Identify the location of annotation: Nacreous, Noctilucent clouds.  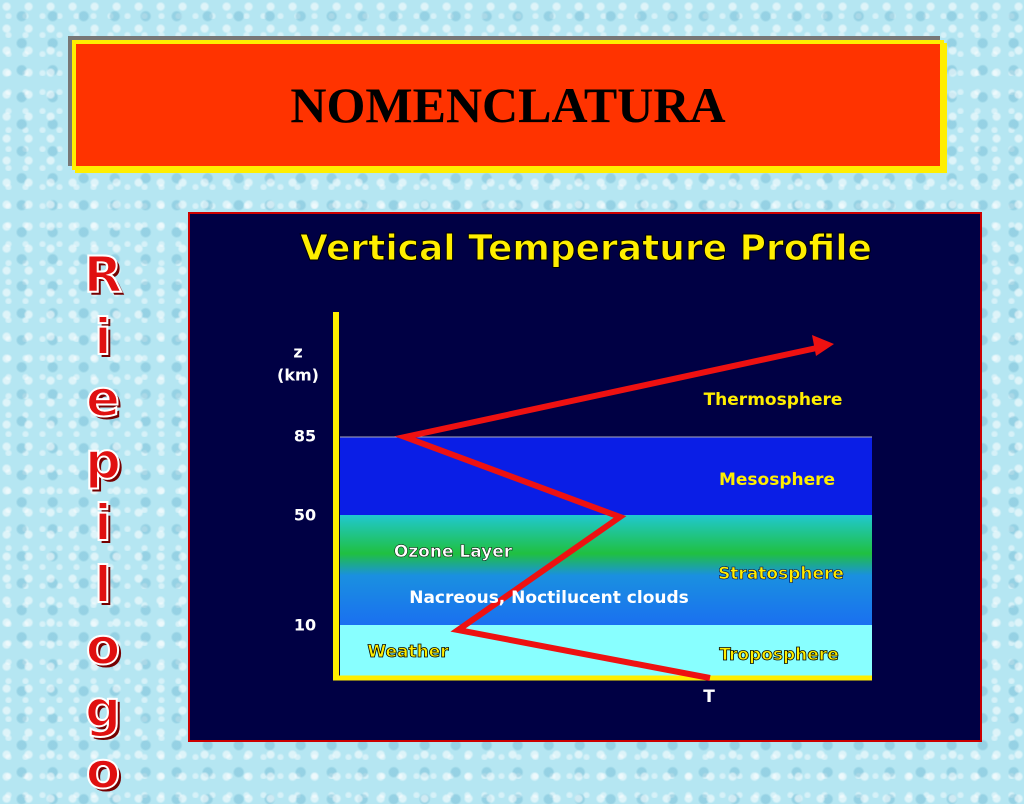
(549, 598).